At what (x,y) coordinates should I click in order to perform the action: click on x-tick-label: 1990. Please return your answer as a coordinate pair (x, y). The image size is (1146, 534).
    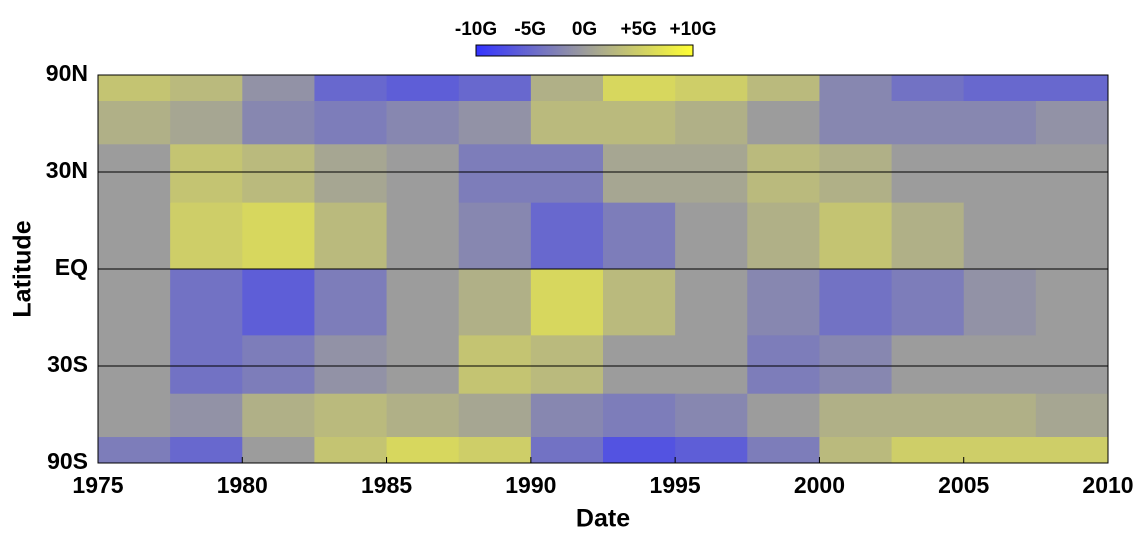
    Looking at the image, I should click on (530, 485).